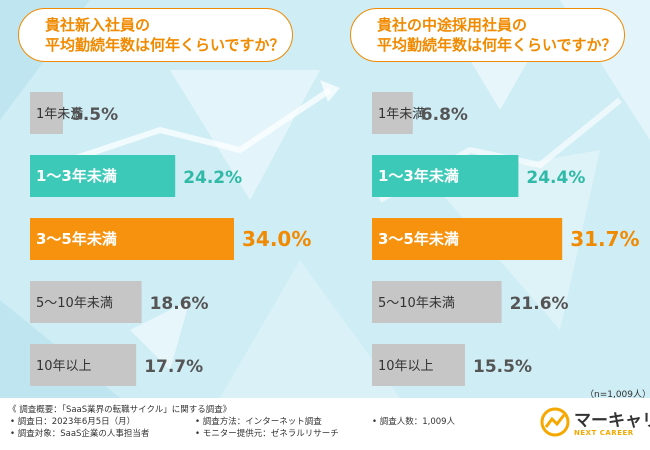 The width and height of the screenshot is (650, 450). I want to click on value-label: 15.5%, so click(502, 367).